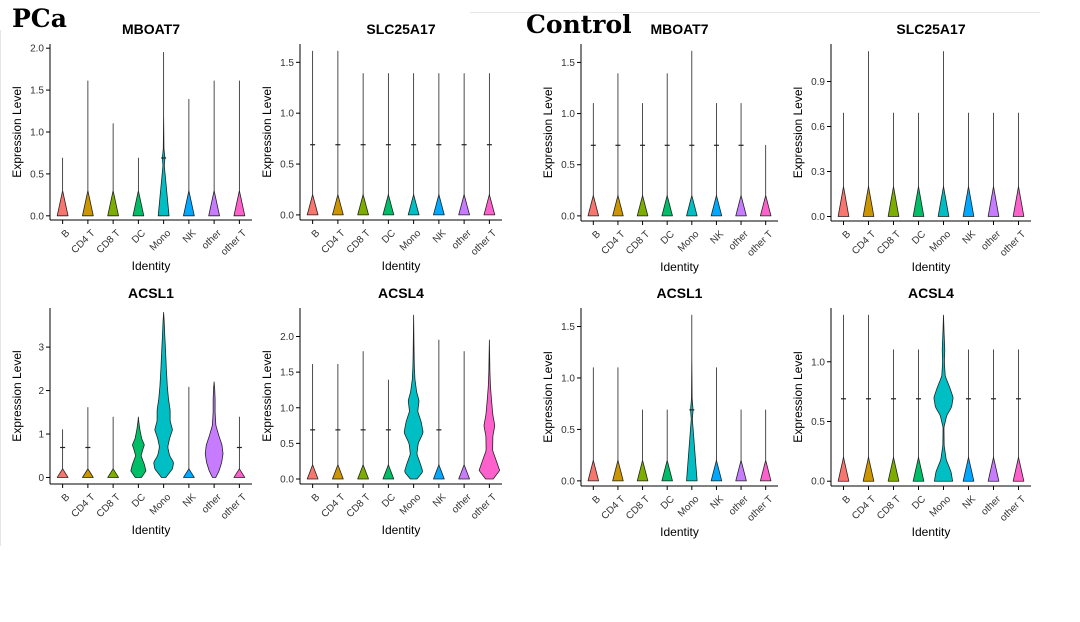  What do you see at coordinates (41, 348) in the screenshot?
I see `y-tick-label: 3` at bounding box center [41, 348].